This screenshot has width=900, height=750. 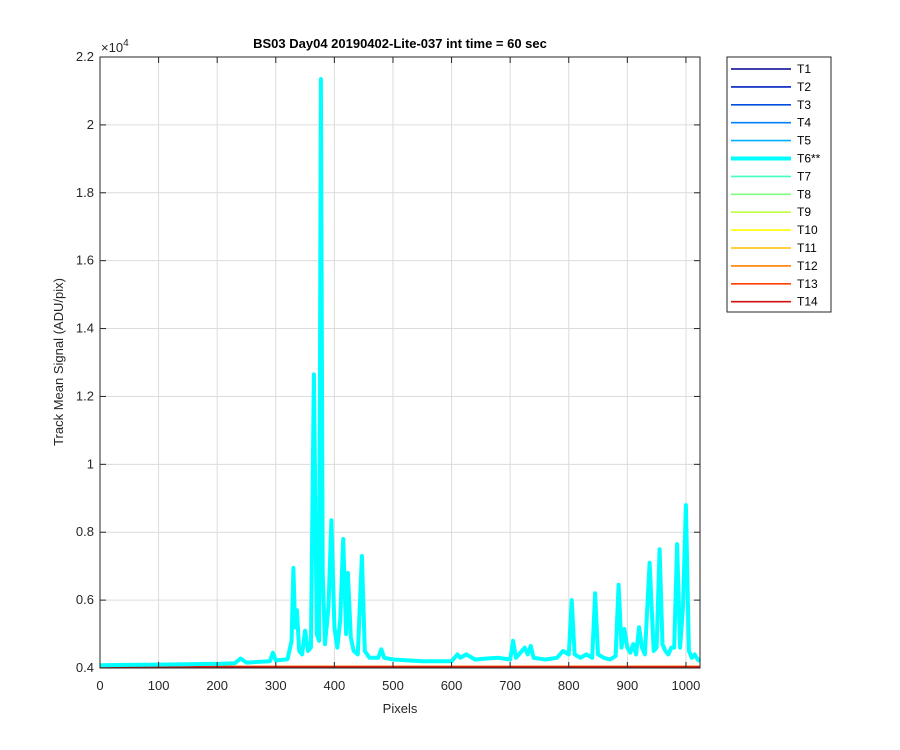 What do you see at coordinates (85, 328) in the screenshot?
I see `y-tick-label: 1.4` at bounding box center [85, 328].